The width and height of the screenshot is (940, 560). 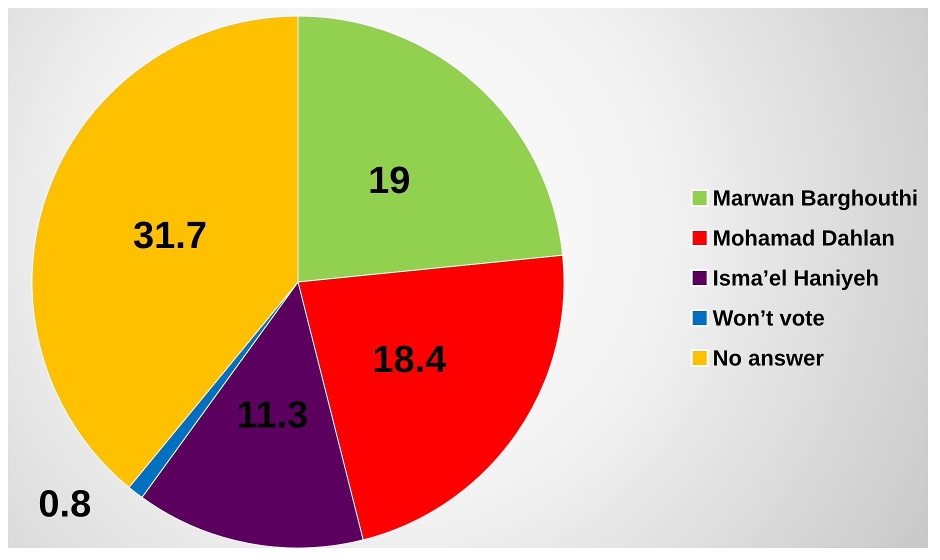 What do you see at coordinates (65, 504) in the screenshot?
I see `data-label: 0.8` at bounding box center [65, 504].